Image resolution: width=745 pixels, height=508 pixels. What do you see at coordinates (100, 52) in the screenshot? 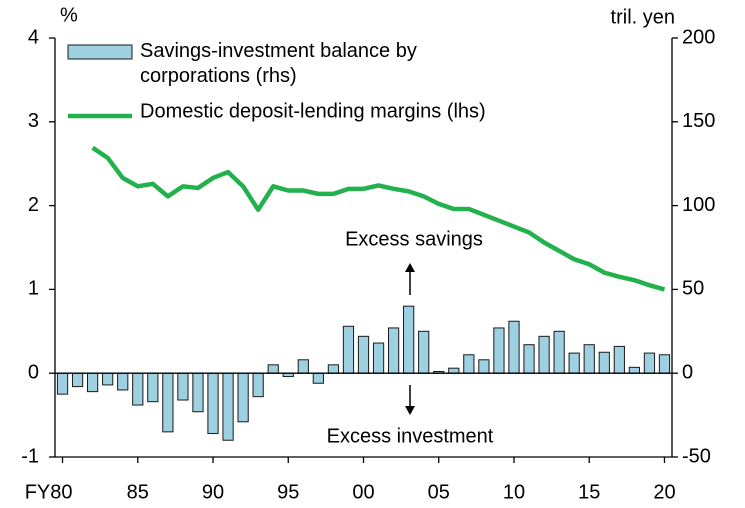
I see `legend-swatch` at bounding box center [100, 52].